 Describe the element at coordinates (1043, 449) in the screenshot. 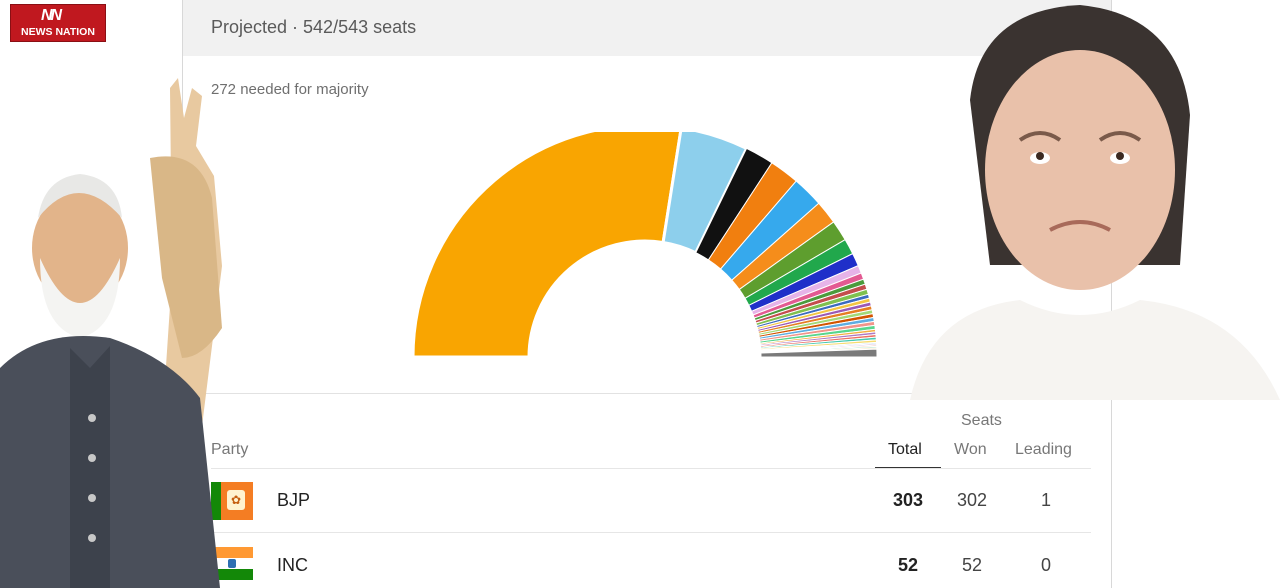

I see `leading-column-header: Leading` at that location.